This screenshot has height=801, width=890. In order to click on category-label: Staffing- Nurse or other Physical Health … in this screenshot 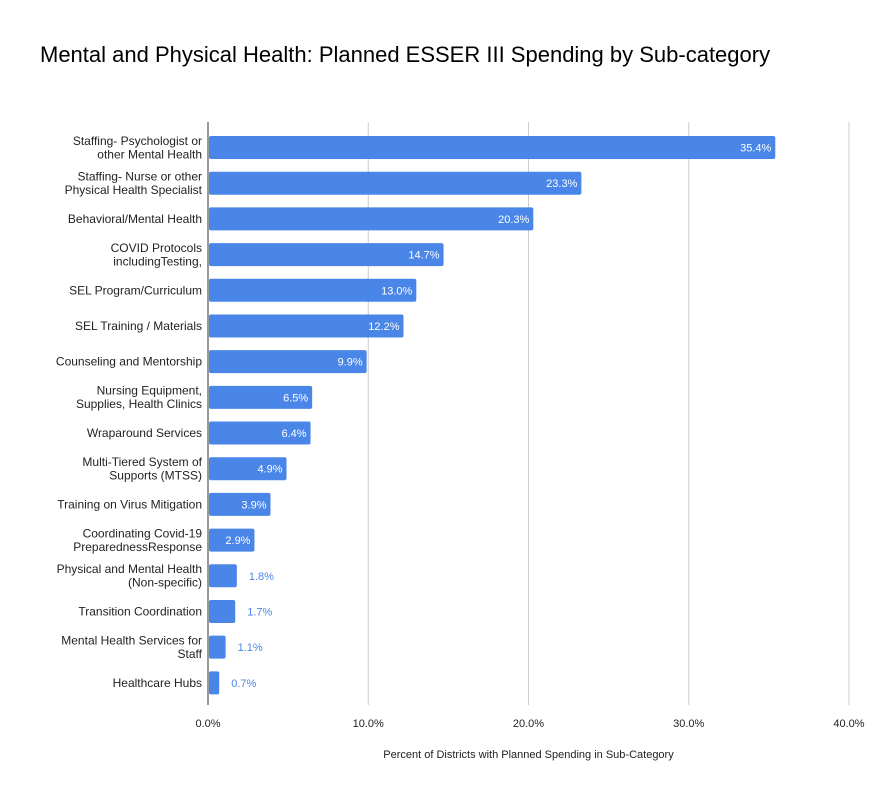, I will do `click(134, 183)`.